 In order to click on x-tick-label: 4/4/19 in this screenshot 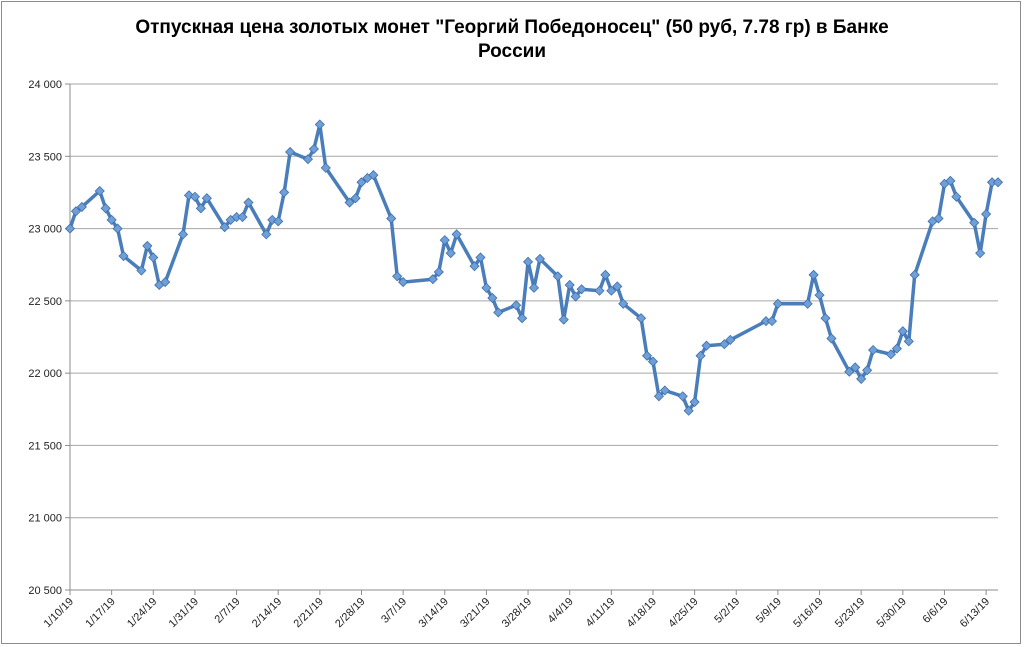, I will do `click(561, 611)`.